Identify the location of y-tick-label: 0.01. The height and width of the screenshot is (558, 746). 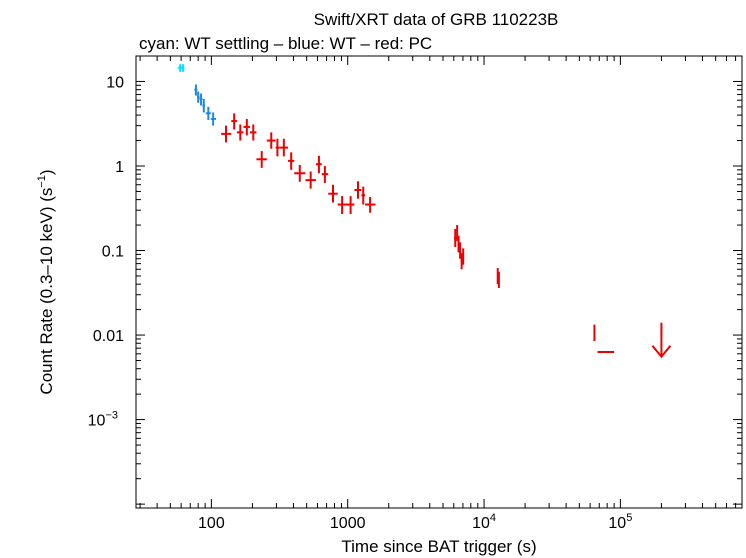
(108, 336).